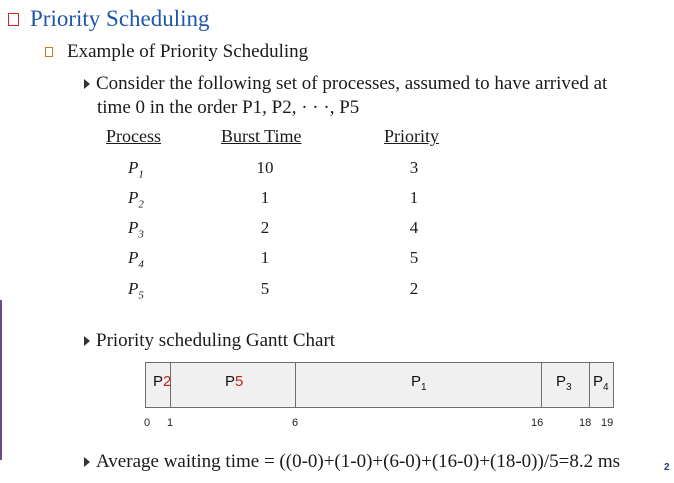  Describe the element at coordinates (265, 227) in the screenshot. I see `burst-time-cell: 2` at that location.